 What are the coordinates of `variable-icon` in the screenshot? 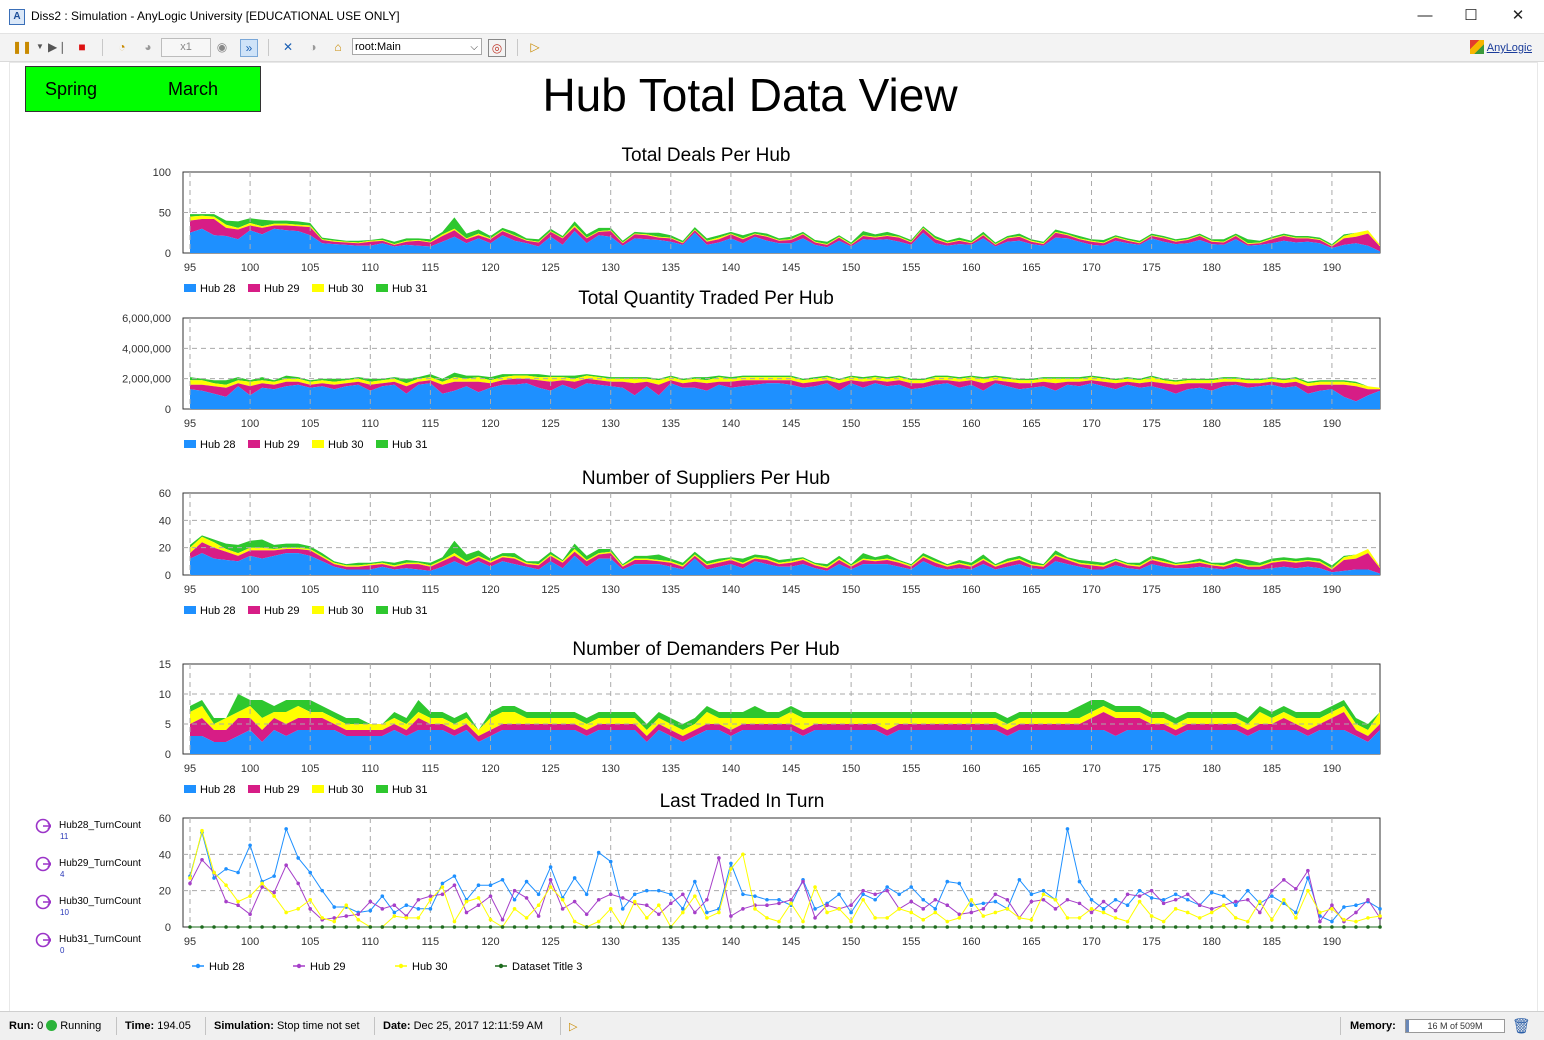 It's located at (43, 902).